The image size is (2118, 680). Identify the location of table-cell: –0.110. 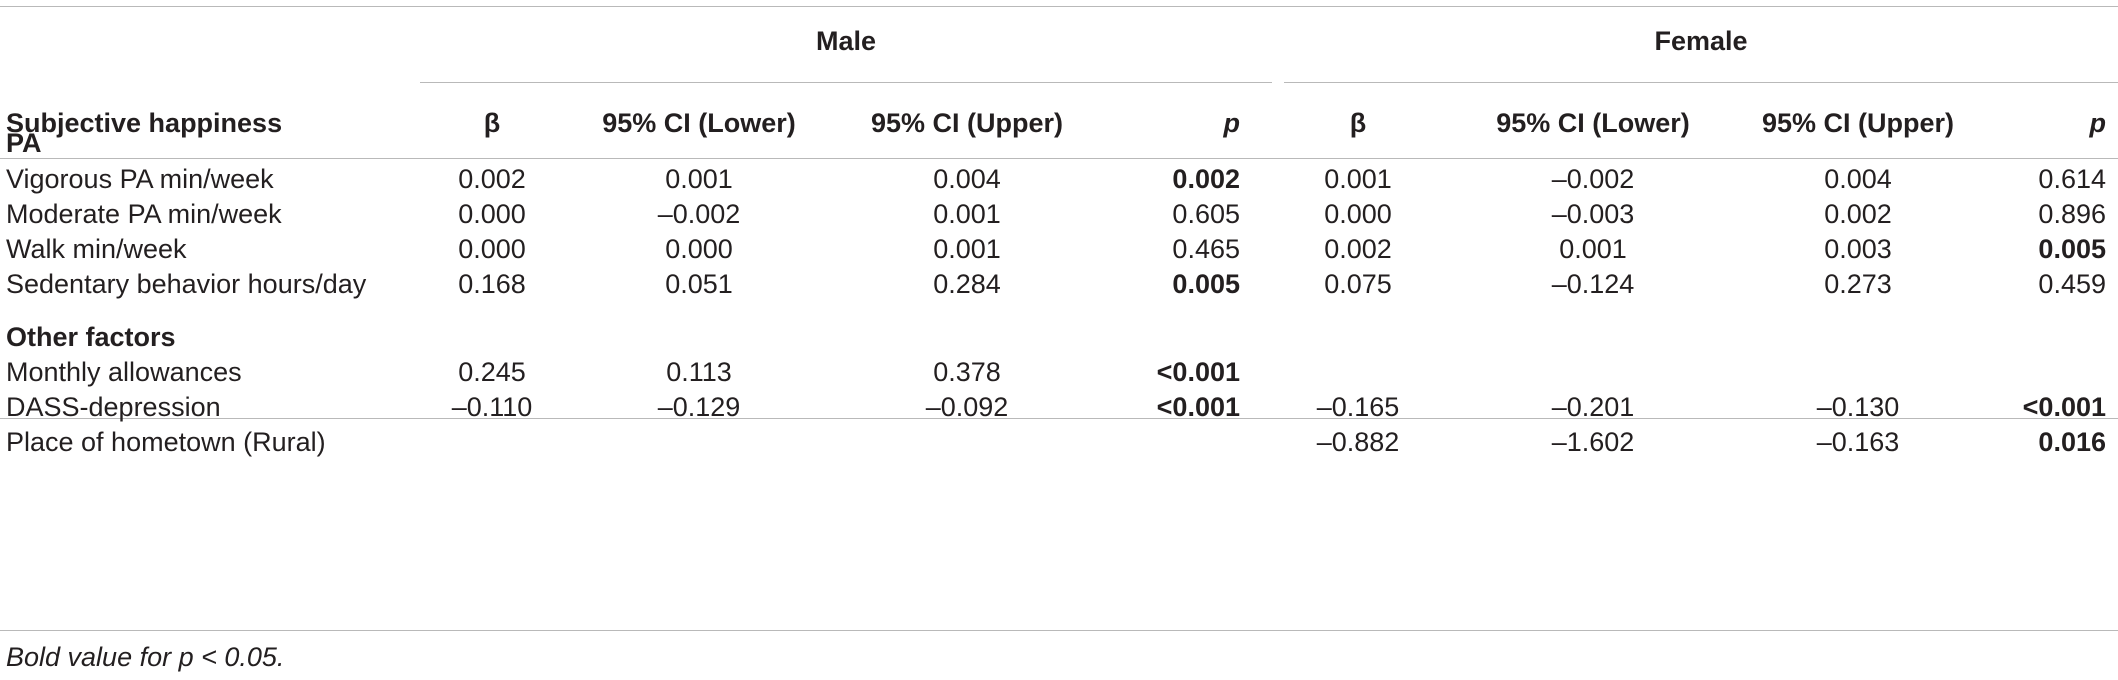
(492, 407).